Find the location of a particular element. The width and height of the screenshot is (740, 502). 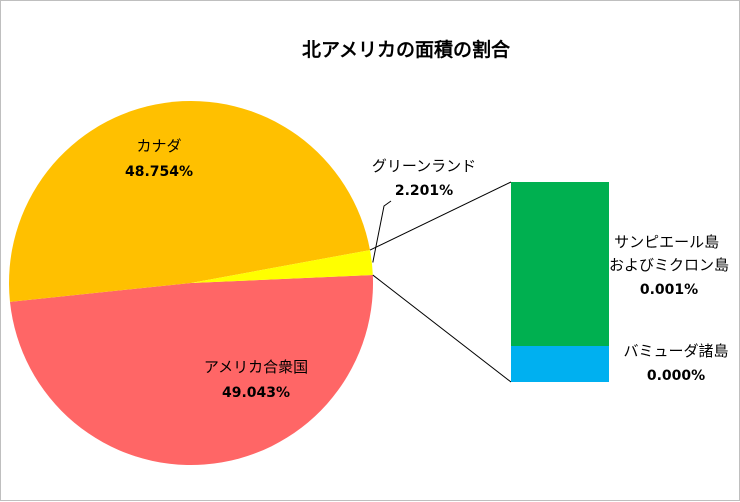

label-saint-pierre-miquelon-name: サンピエール島 およびミクロン島 is located at coordinates (669, 253).